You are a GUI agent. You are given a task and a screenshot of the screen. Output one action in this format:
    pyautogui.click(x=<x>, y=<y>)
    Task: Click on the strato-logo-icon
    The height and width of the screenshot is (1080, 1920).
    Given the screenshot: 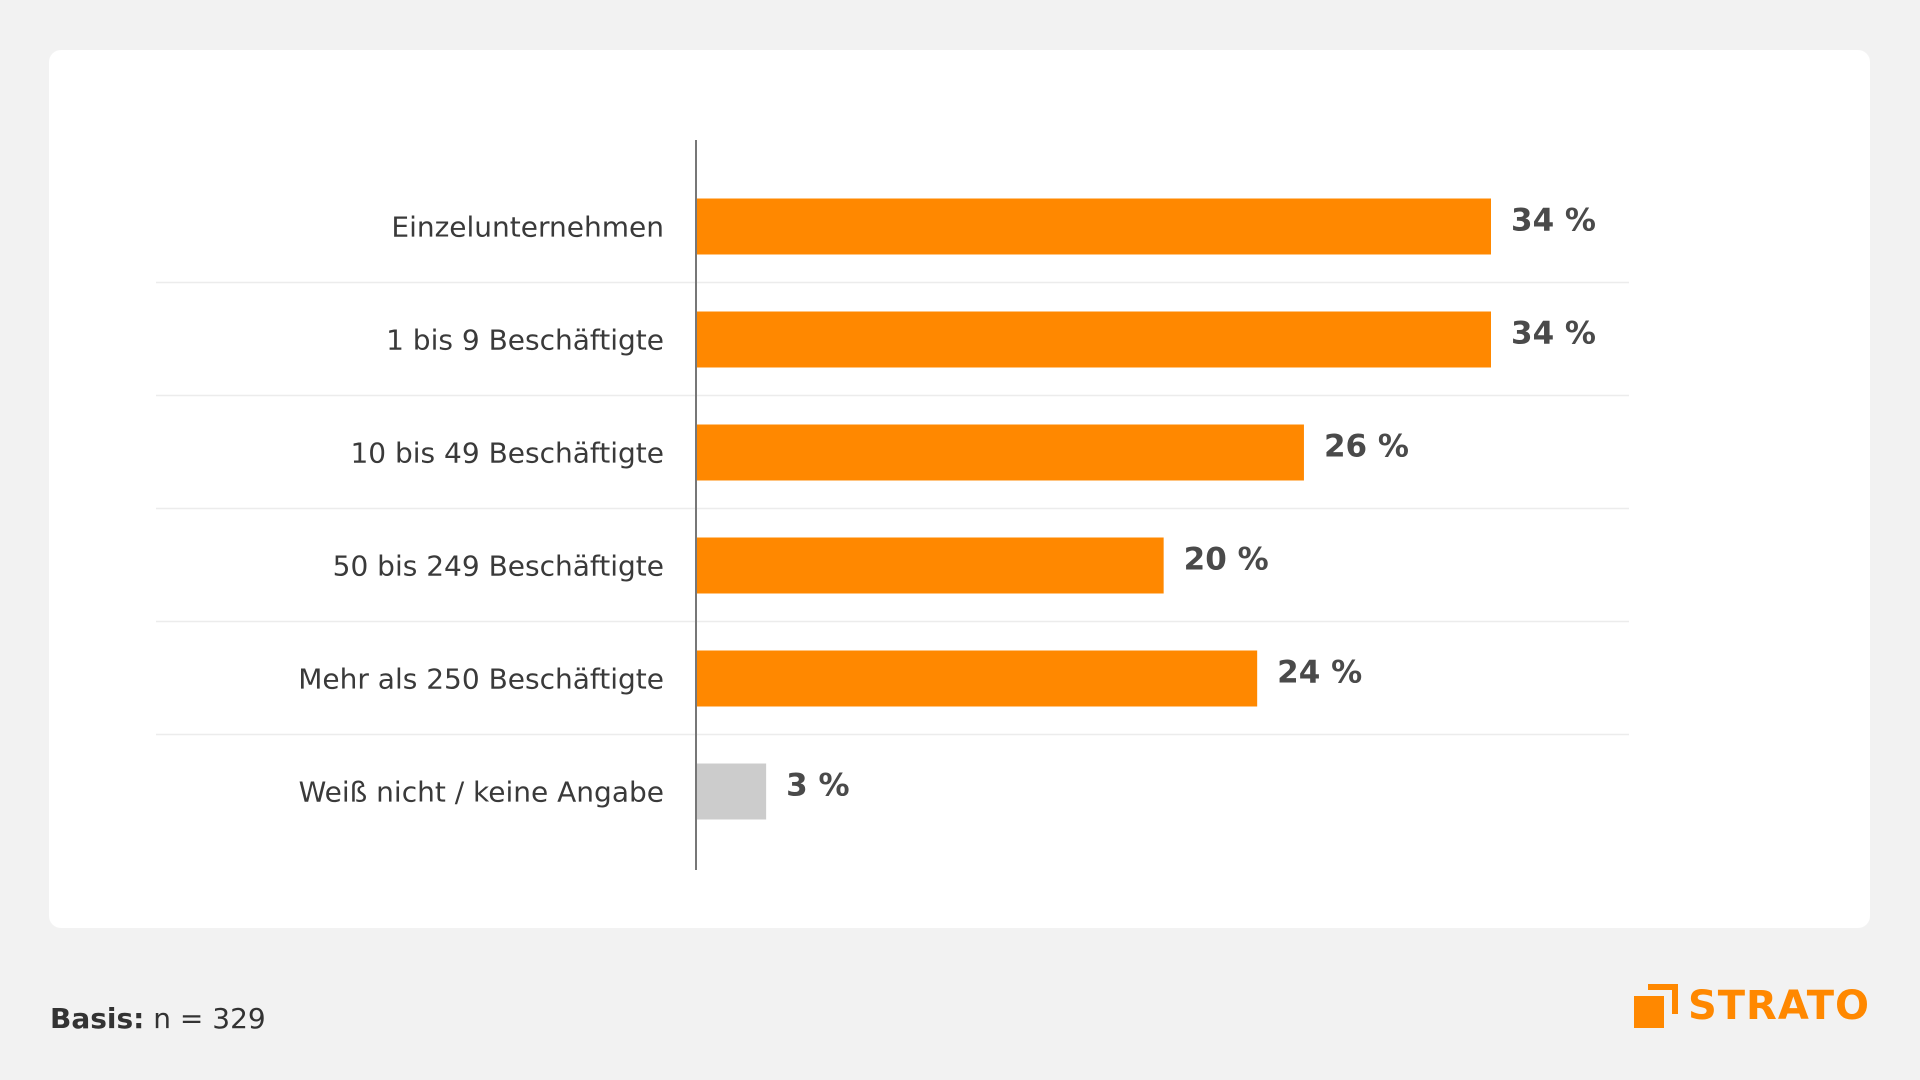 What is the action you would take?
    pyautogui.click(x=1655, y=1006)
    